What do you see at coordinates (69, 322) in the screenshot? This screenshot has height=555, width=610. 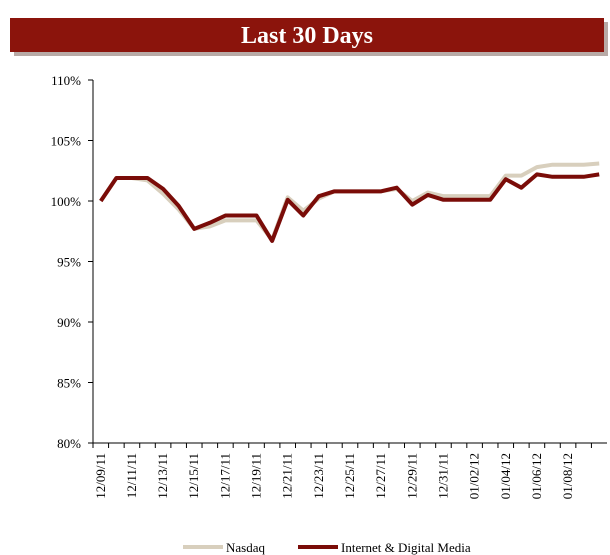 I see `y-tick-label: 90%` at bounding box center [69, 322].